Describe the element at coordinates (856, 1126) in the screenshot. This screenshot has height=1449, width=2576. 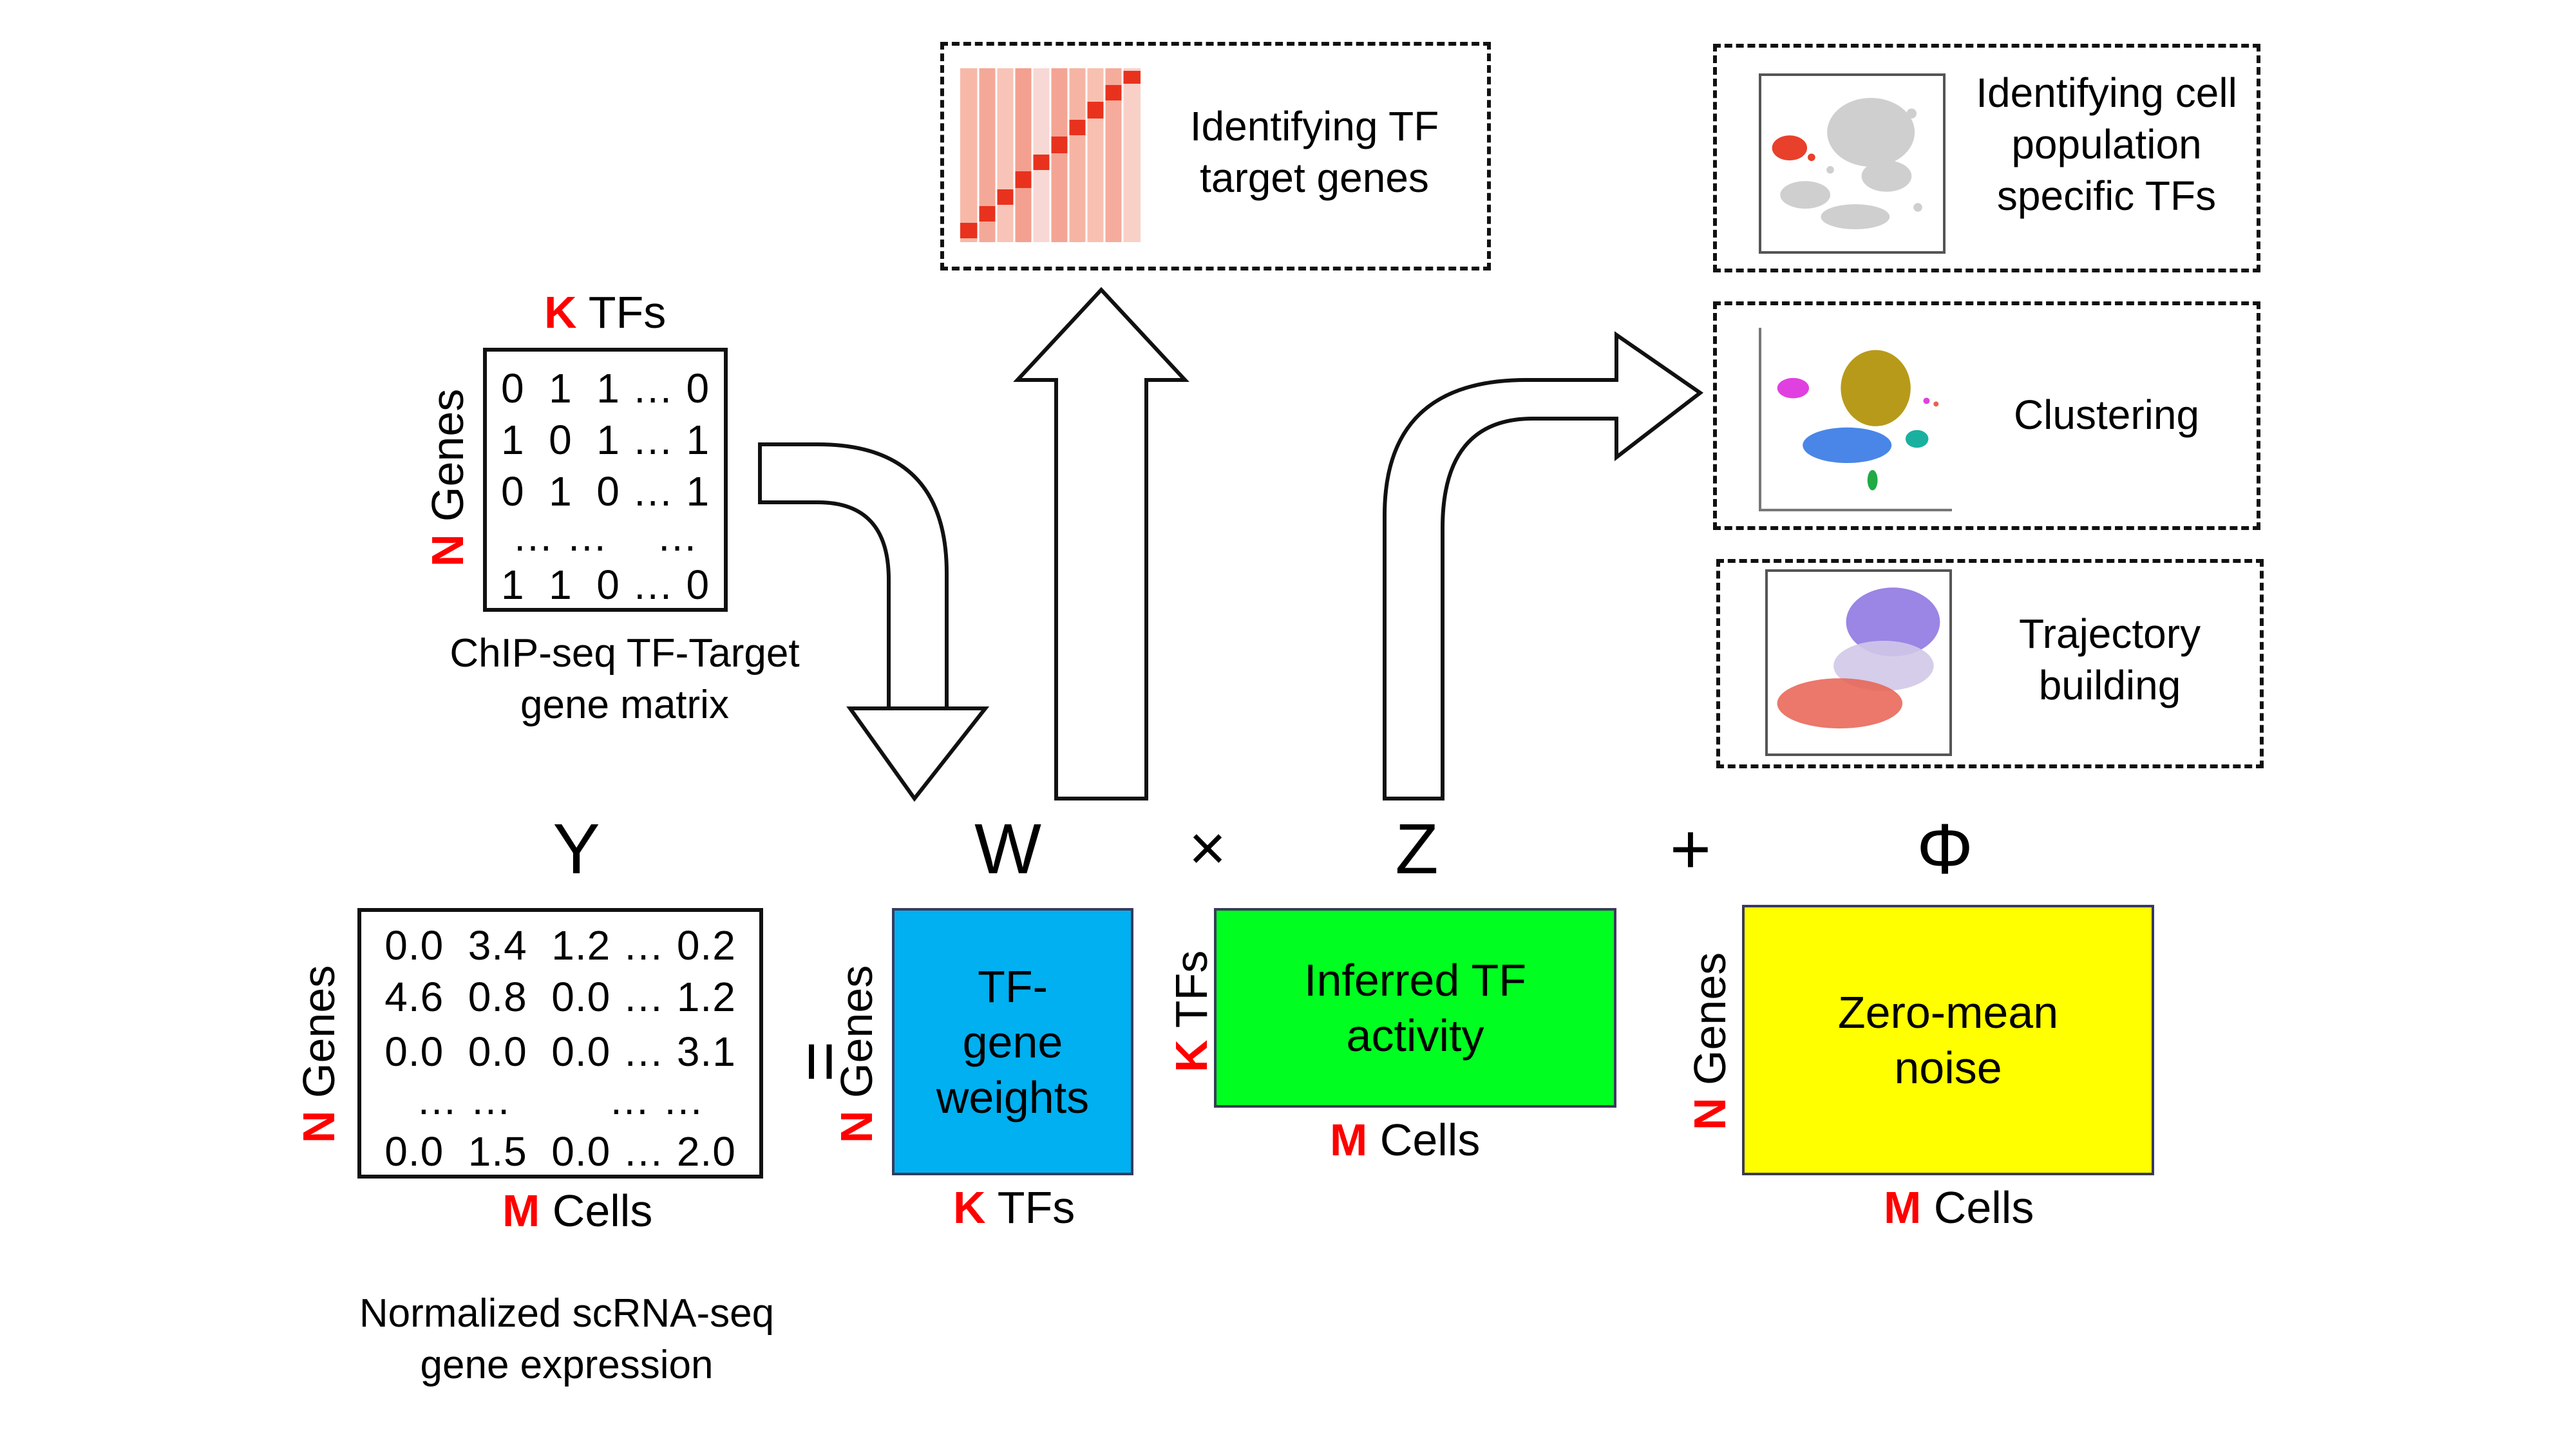
I see `w-side-n: N` at that location.